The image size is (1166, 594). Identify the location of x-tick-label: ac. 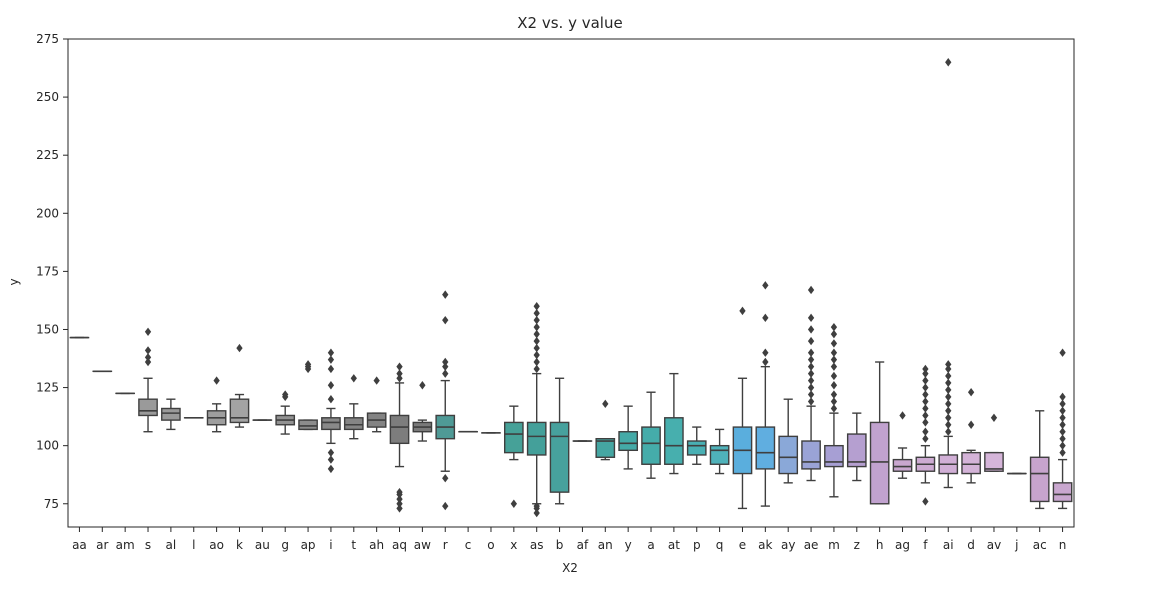
(1040, 545).